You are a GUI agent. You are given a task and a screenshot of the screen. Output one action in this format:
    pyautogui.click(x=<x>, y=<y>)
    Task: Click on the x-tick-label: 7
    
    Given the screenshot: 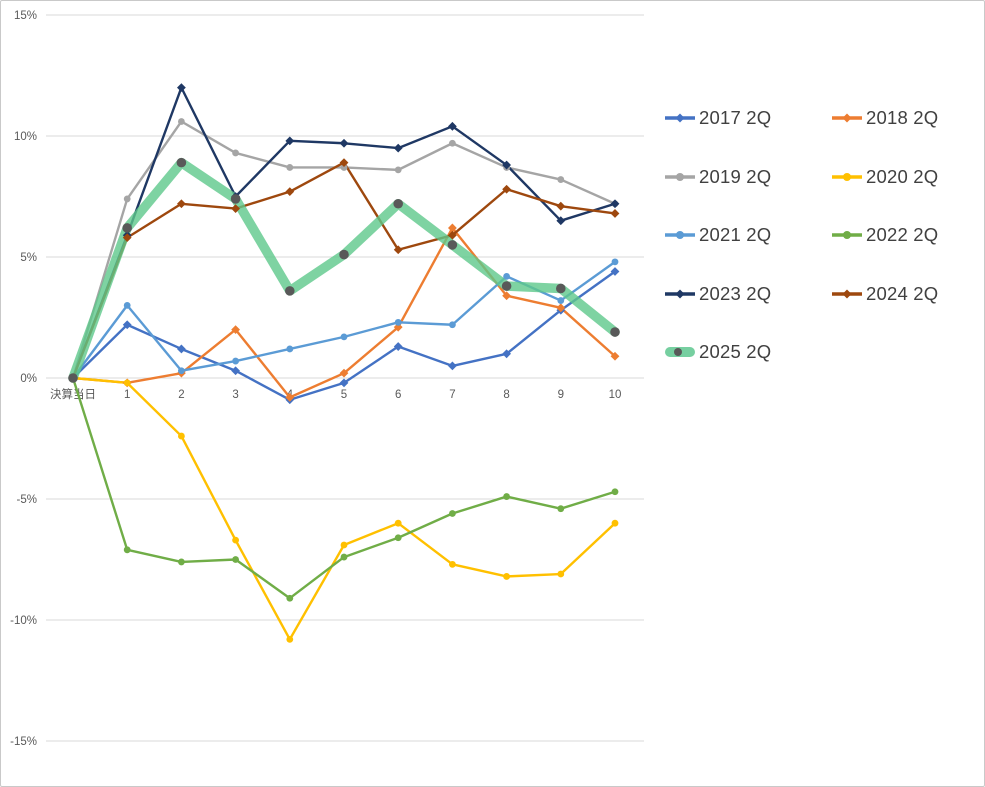 What is the action you would take?
    pyautogui.click(x=452, y=395)
    